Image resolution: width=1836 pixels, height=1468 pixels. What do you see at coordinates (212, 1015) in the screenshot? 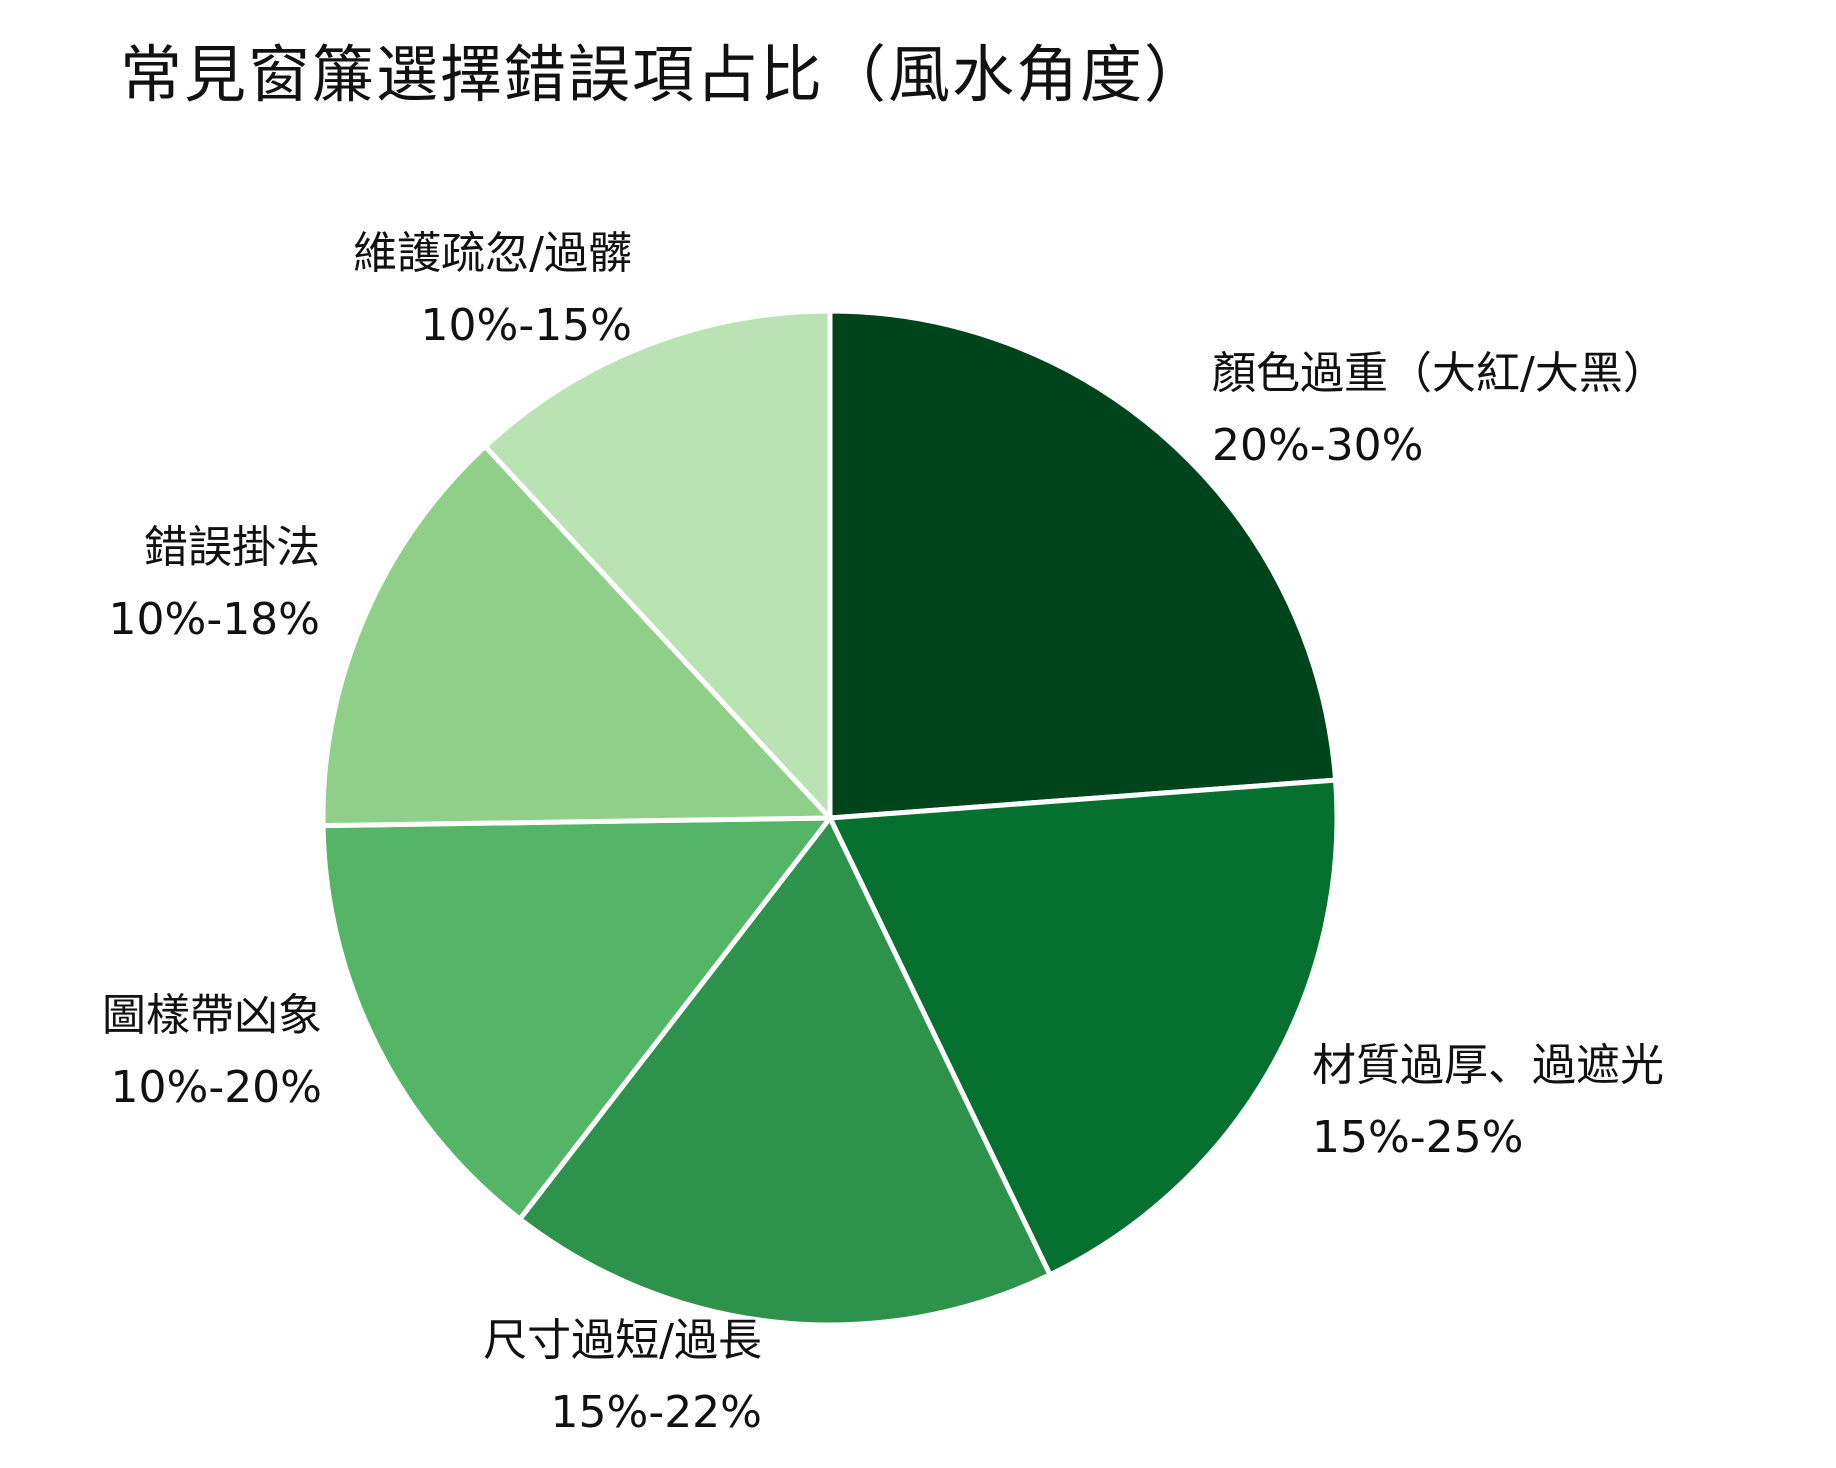
I see `slice-label-4: 圖樣帶凶象` at bounding box center [212, 1015].